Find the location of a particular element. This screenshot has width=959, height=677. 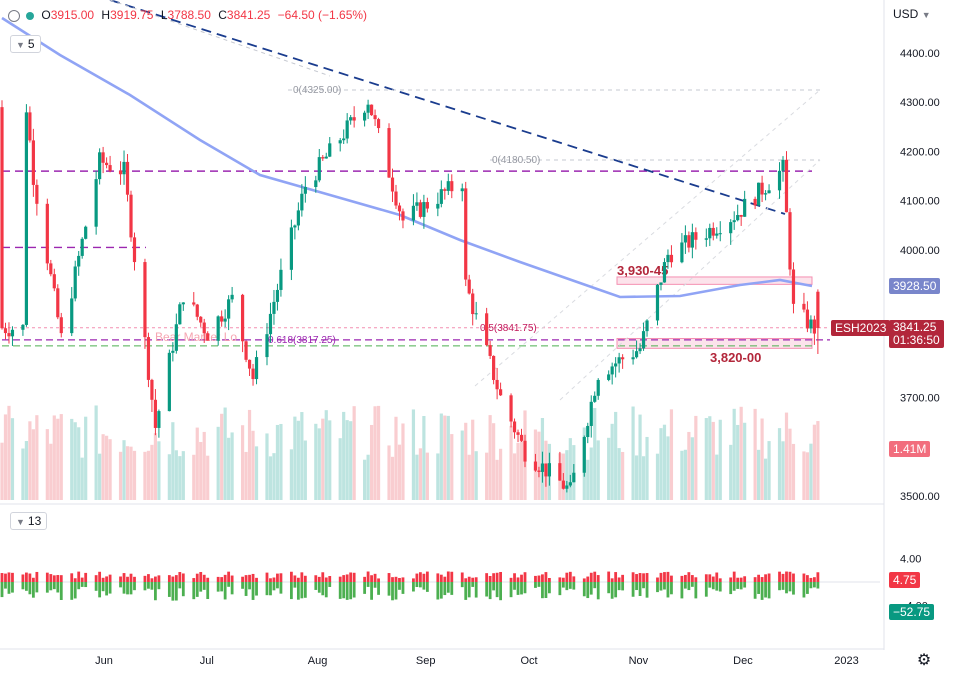

resistance-zone is located at coordinates (714, 280).